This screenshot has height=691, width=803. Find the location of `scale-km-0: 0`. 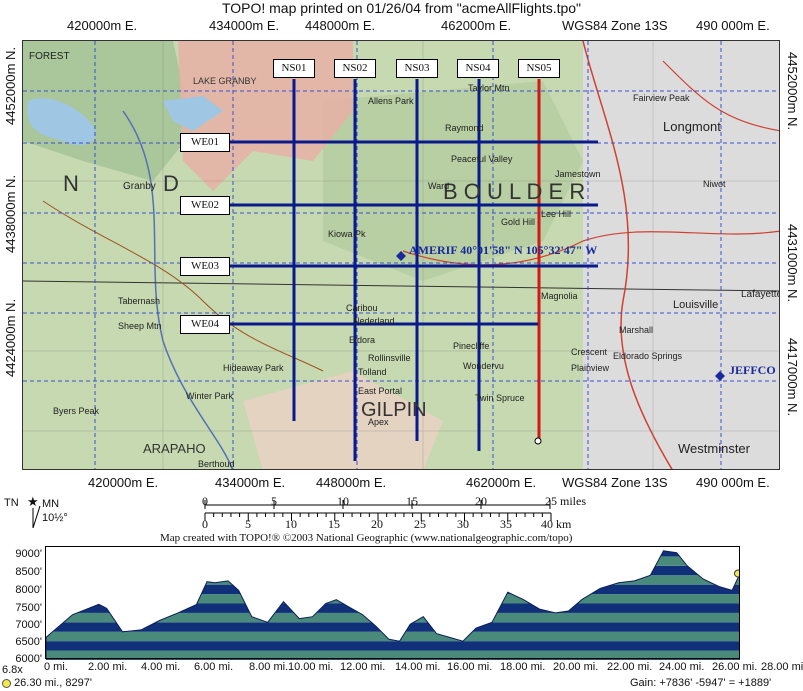

scale-km-0: 0 is located at coordinates (205, 524).